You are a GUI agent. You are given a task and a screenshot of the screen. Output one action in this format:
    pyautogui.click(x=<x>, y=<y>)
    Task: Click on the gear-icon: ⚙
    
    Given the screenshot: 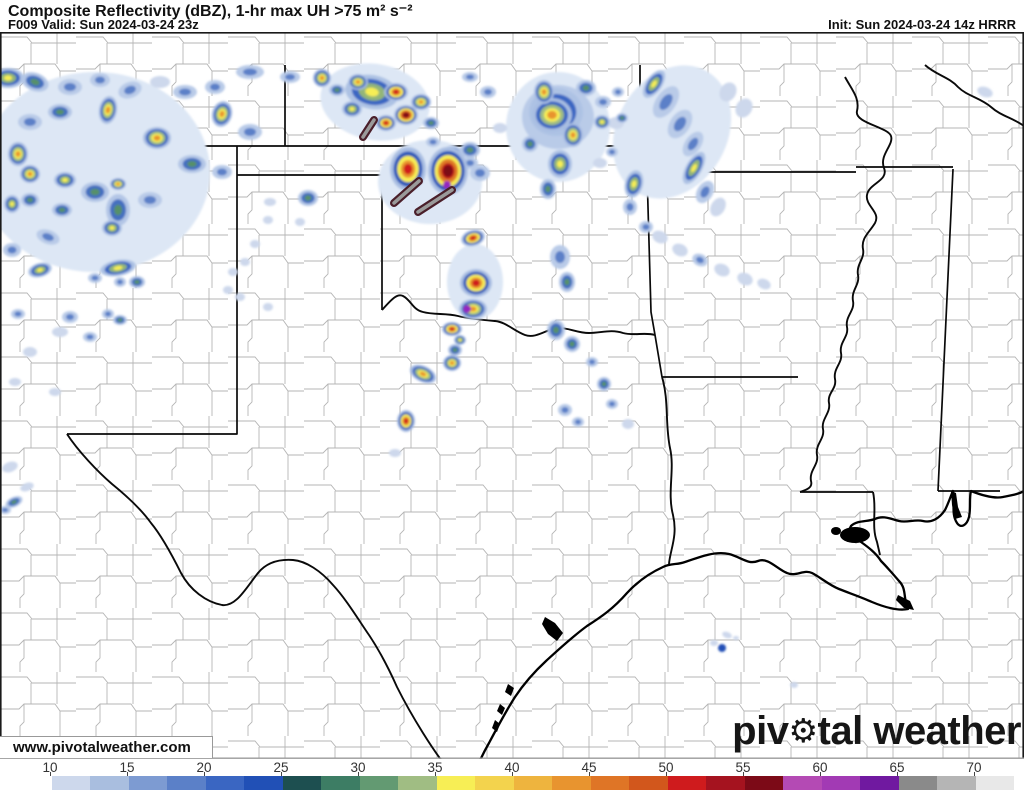 What is the action you would take?
    pyautogui.click(x=803, y=730)
    